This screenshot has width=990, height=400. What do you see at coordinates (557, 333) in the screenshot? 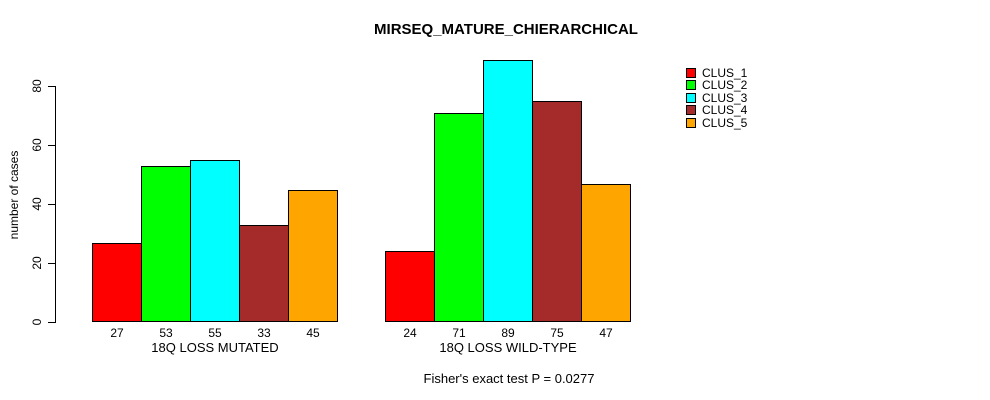
I see `bar-value-label: 75` at bounding box center [557, 333].